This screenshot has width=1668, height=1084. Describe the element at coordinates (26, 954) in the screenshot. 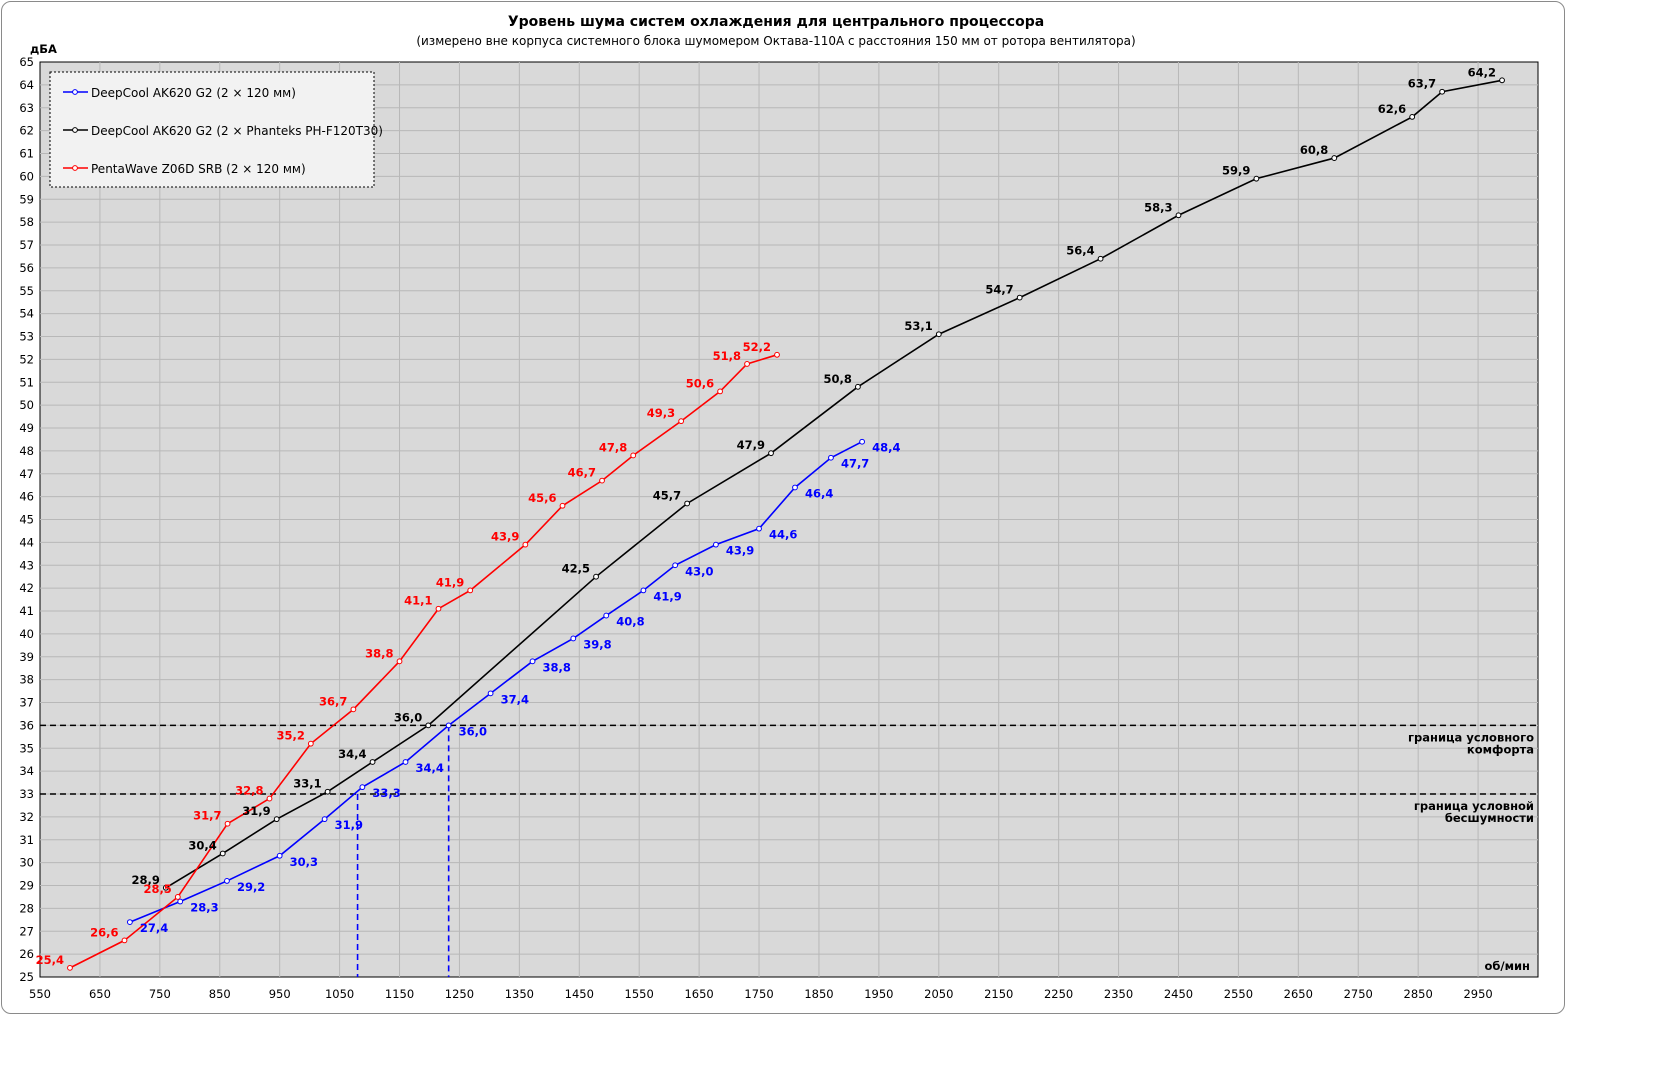

I see `y-tick-label: 26` at that location.